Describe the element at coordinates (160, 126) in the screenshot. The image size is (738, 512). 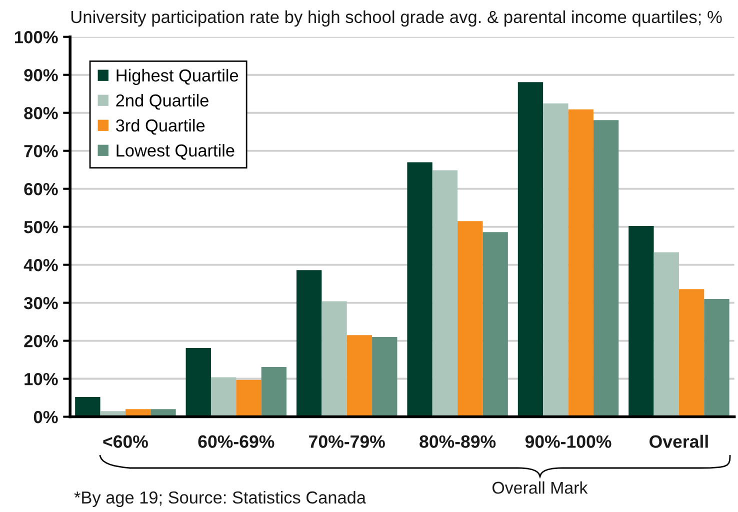
I see `legend-label: 3rd Quartile` at that location.